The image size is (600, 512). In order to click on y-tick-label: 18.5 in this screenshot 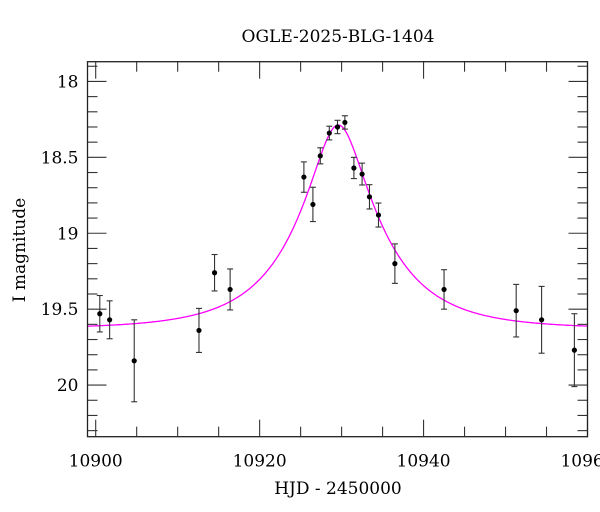, I will do `click(60, 158)`.